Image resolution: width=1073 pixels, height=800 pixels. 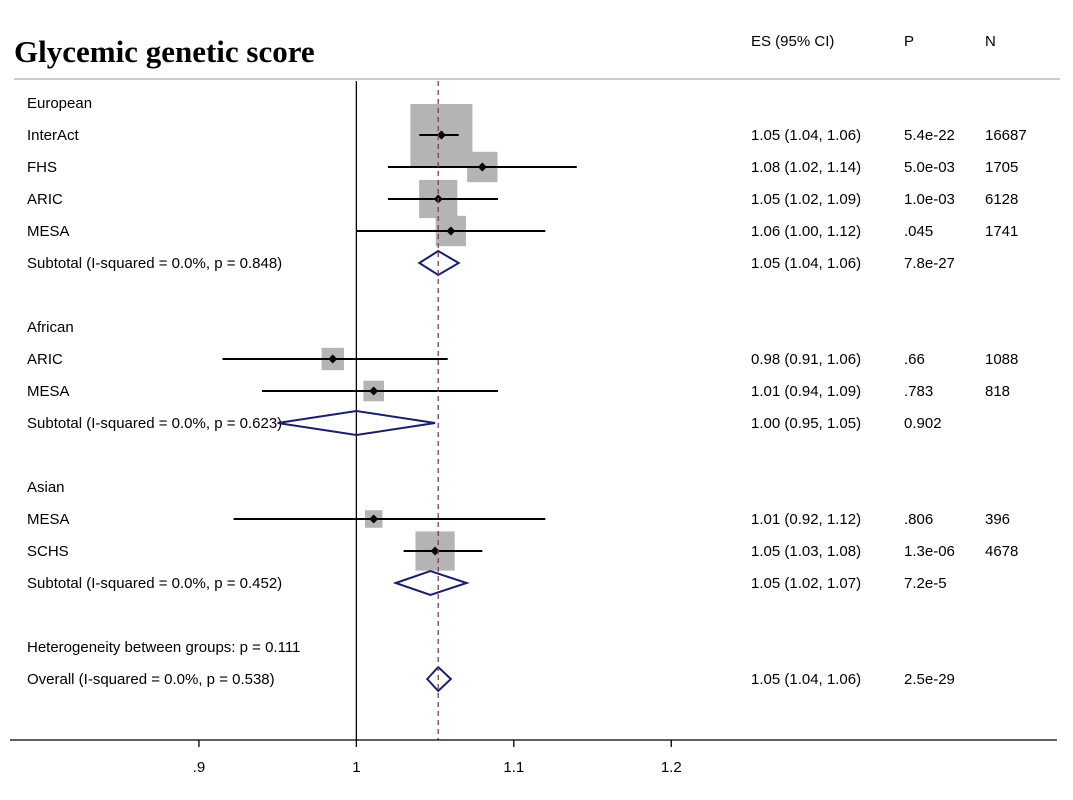 What do you see at coordinates (1001, 231) in the screenshot?
I see `sample-size-text: 1741` at bounding box center [1001, 231].